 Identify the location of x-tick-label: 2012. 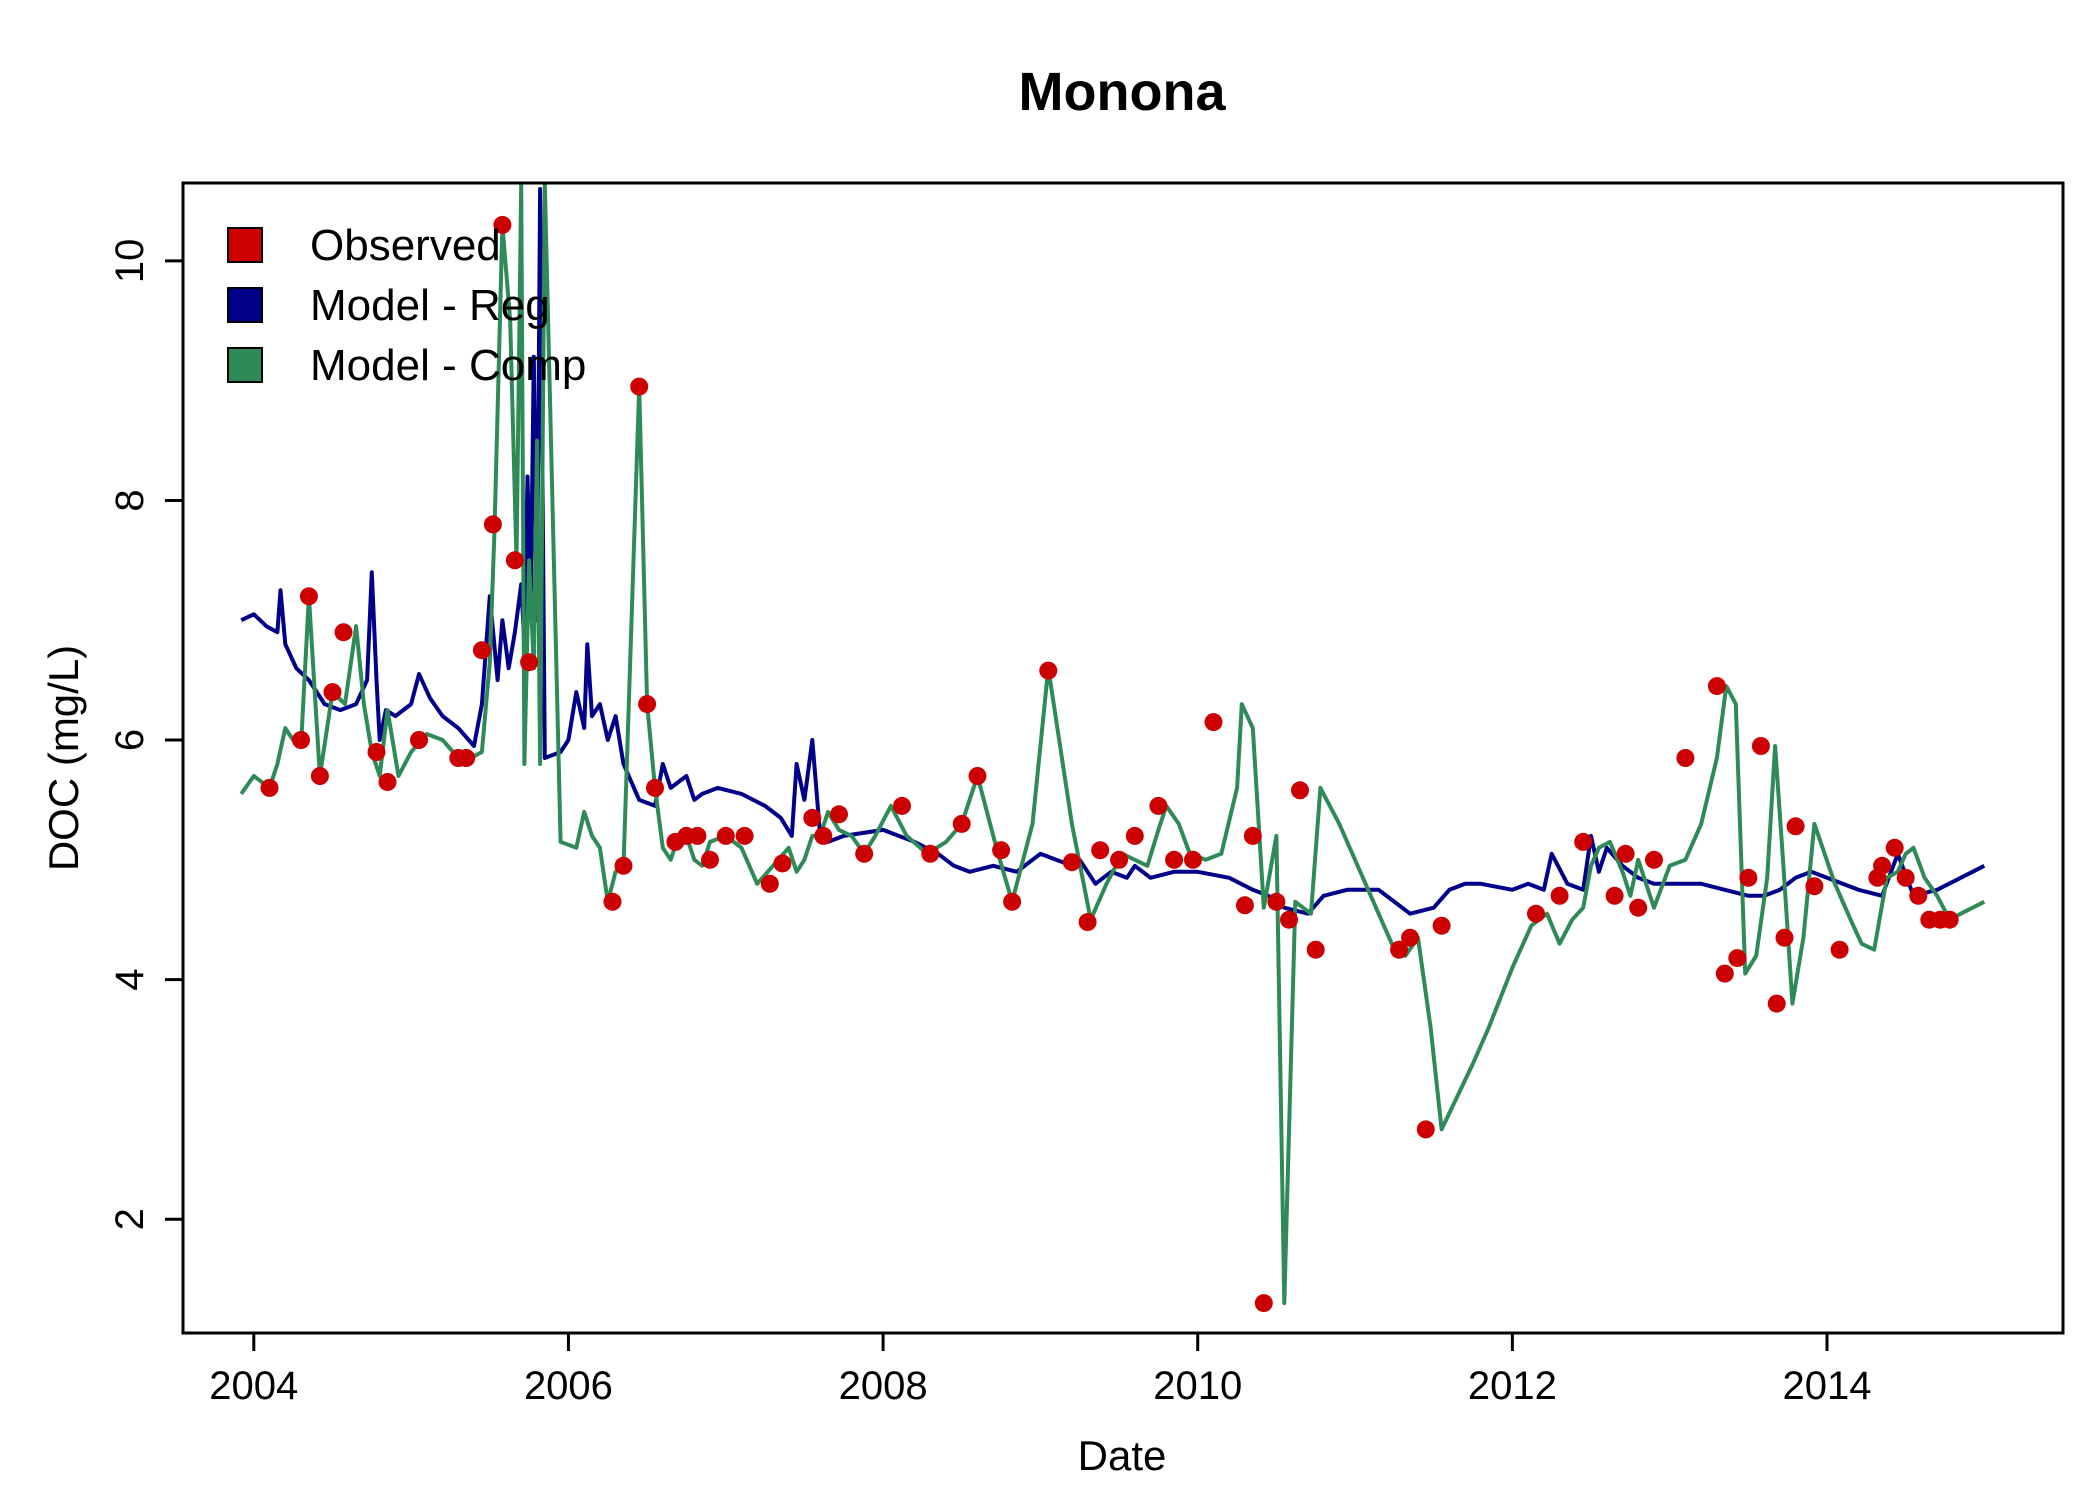
(1512, 1386).